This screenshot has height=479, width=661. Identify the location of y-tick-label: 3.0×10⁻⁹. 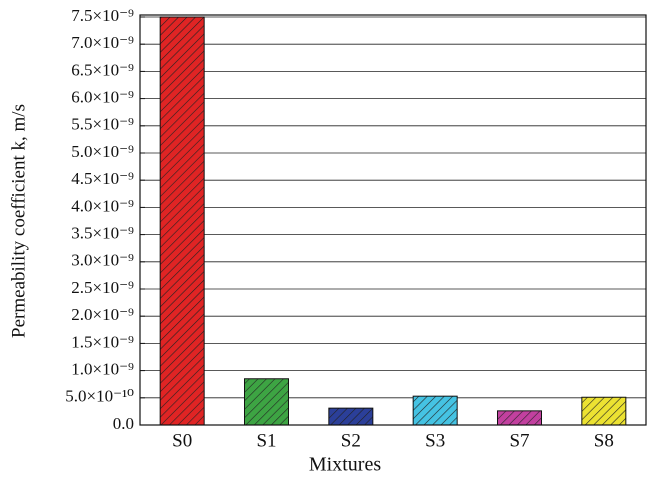
(102, 260).